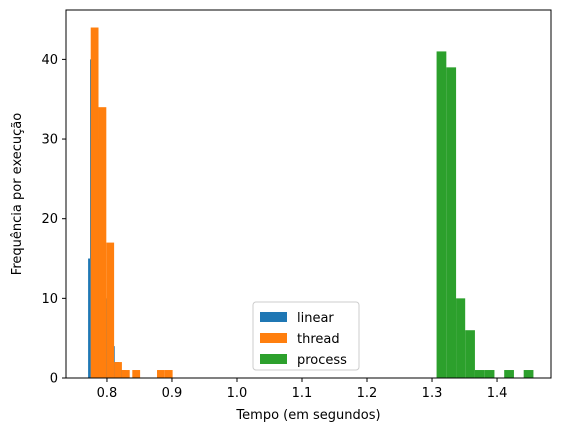 The width and height of the screenshot is (563, 432). I want to click on x-tick-label-0: 0.8, so click(107, 393).